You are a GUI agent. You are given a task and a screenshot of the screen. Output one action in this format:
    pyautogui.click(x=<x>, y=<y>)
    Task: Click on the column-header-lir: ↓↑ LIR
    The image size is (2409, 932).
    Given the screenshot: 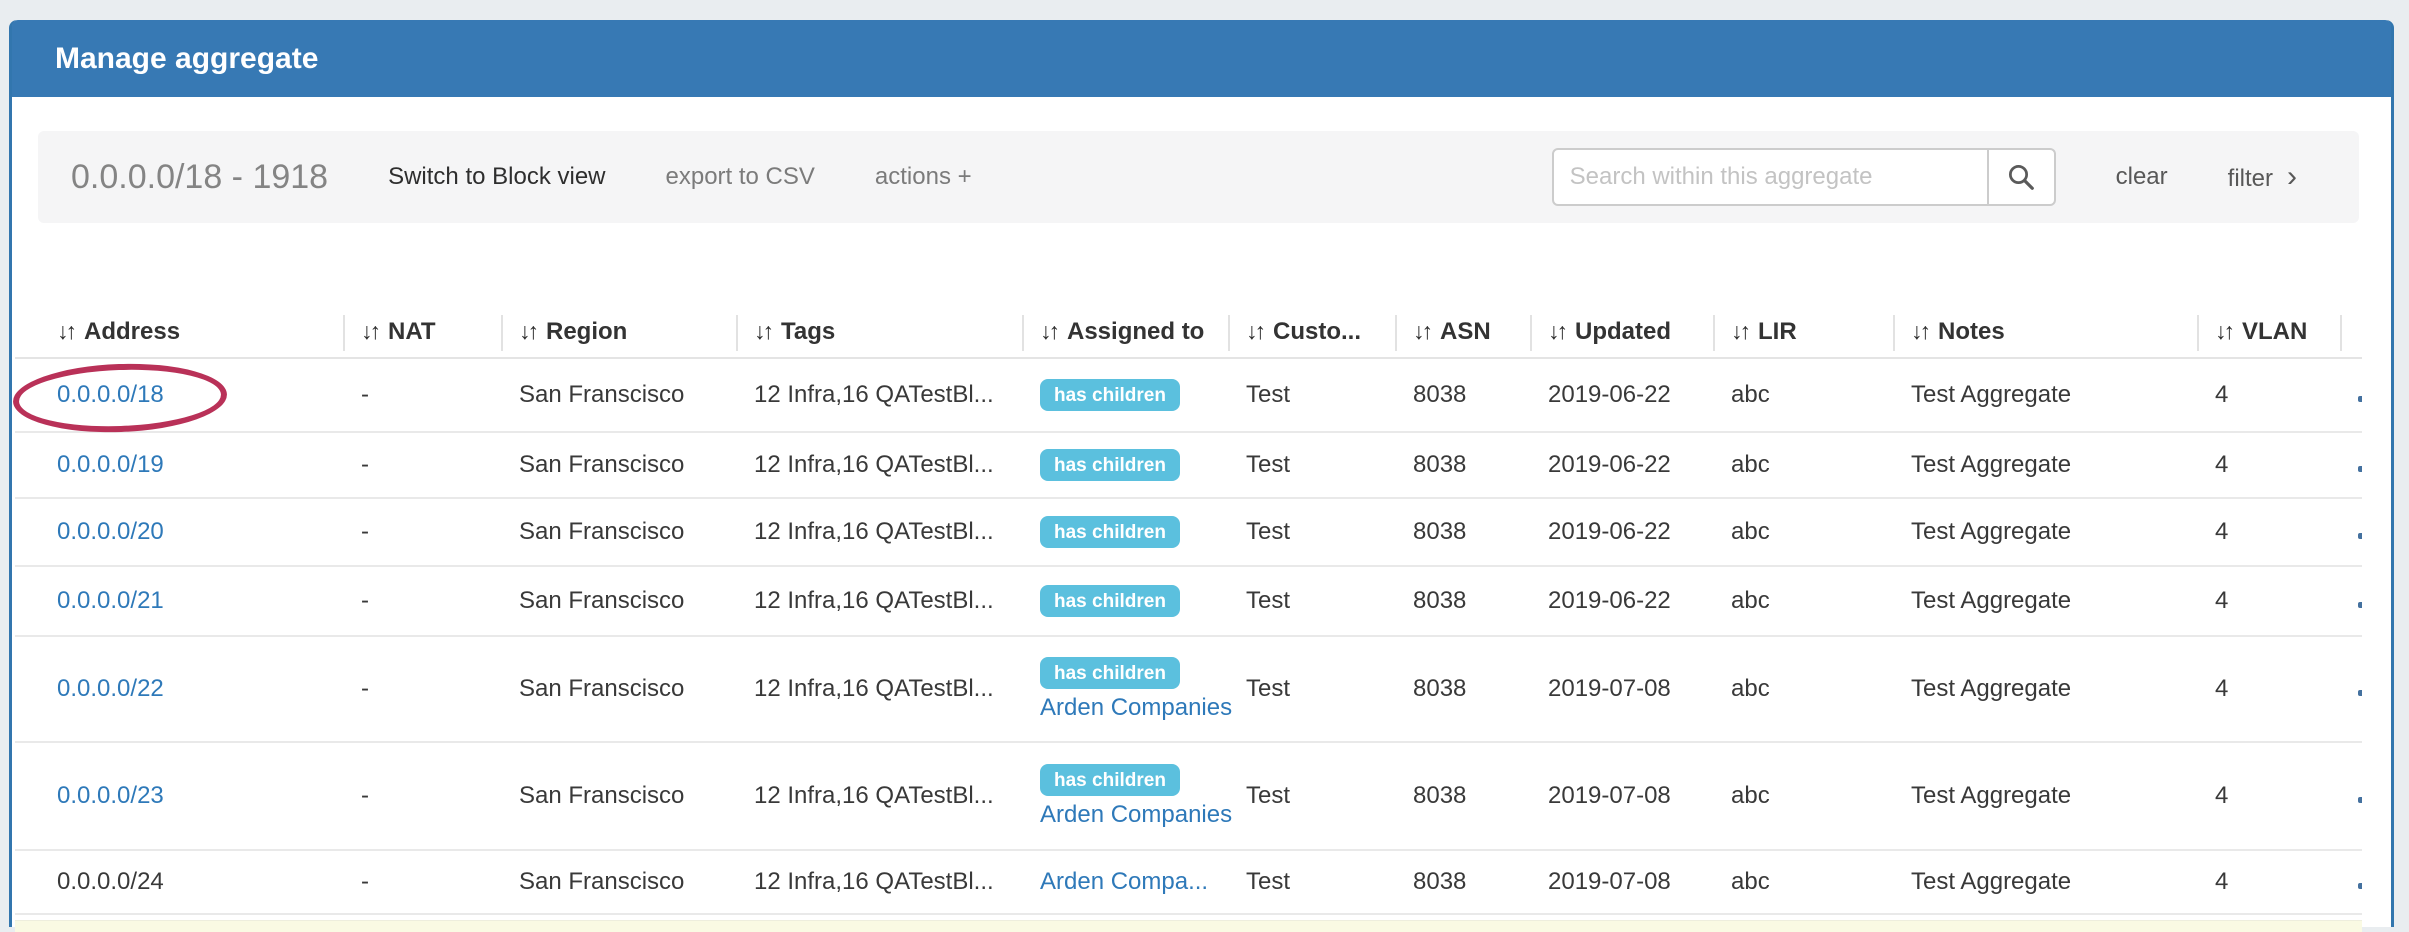 What is the action you would take?
    pyautogui.click(x=1803, y=332)
    